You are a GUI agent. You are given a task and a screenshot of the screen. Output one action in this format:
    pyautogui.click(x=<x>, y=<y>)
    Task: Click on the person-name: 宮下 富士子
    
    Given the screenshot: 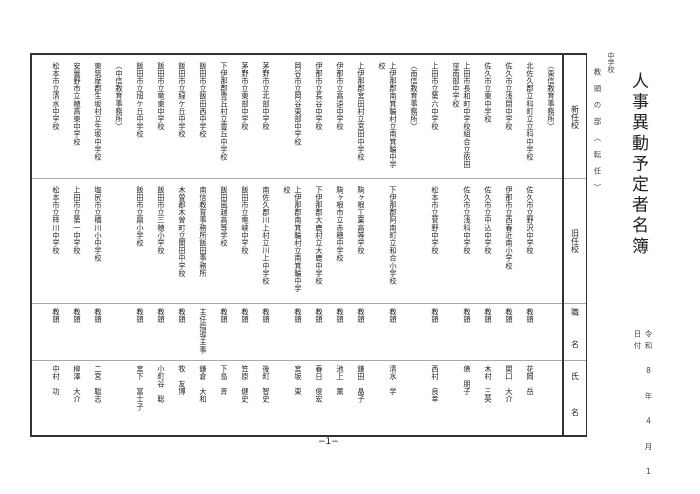 What is the action you would take?
    pyautogui.click(x=140, y=388)
    